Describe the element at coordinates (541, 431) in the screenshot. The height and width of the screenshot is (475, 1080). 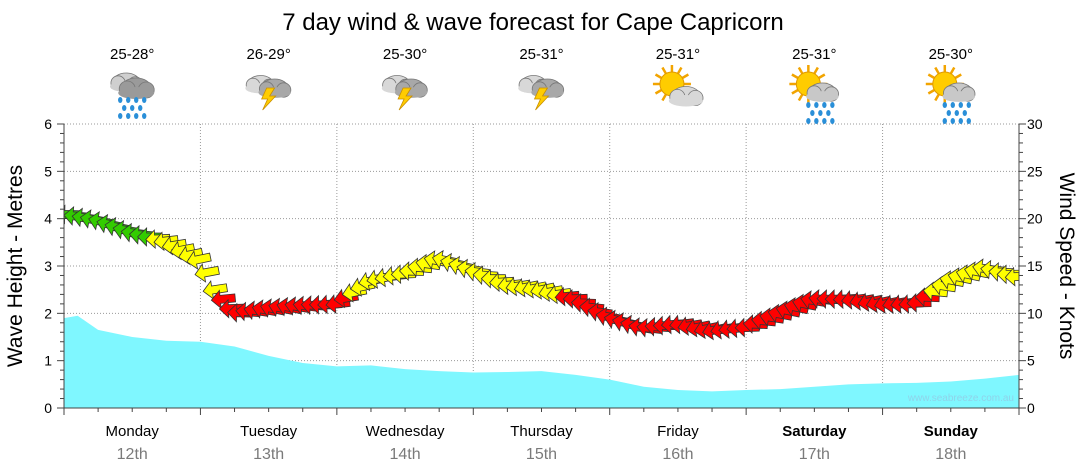
I see `day-name-label: Thursday` at that location.